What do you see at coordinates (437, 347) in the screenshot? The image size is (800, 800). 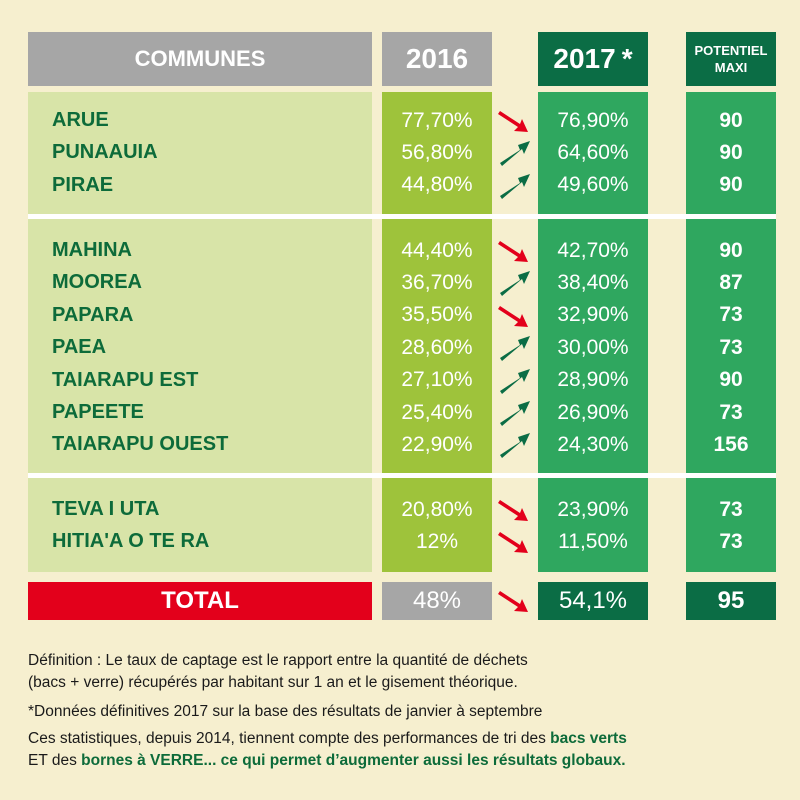 I see `value-2016: 28,60%` at bounding box center [437, 347].